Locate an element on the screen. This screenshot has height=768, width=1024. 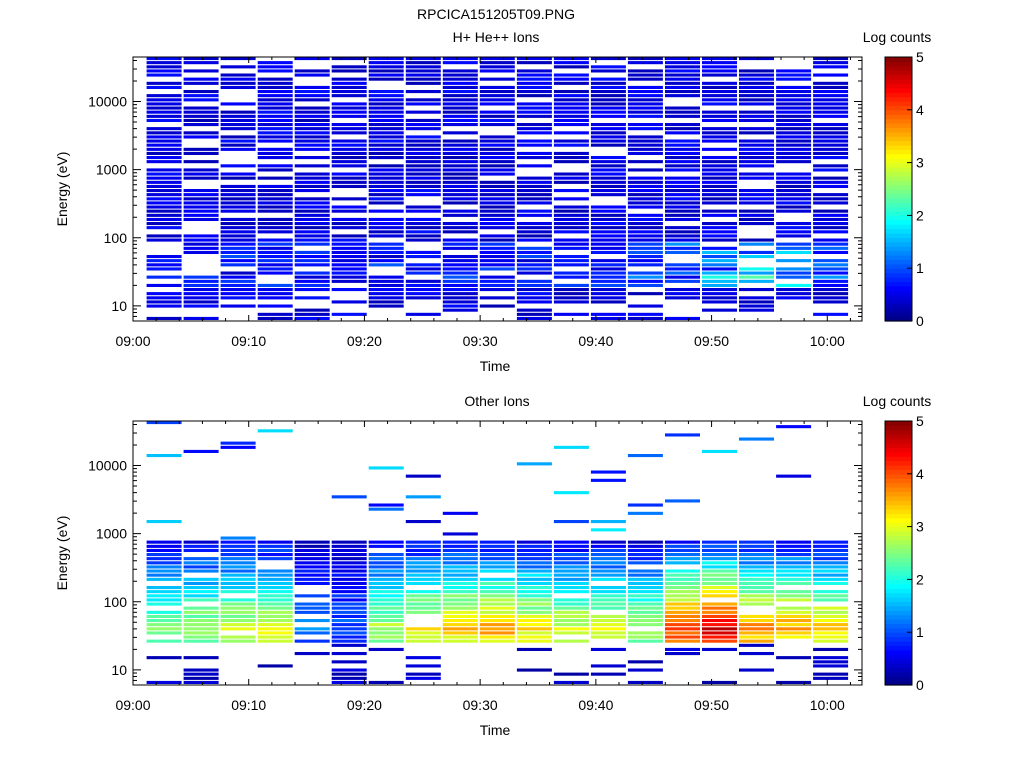
y-axis-label: Energy (eV) is located at coordinates (62, 189).